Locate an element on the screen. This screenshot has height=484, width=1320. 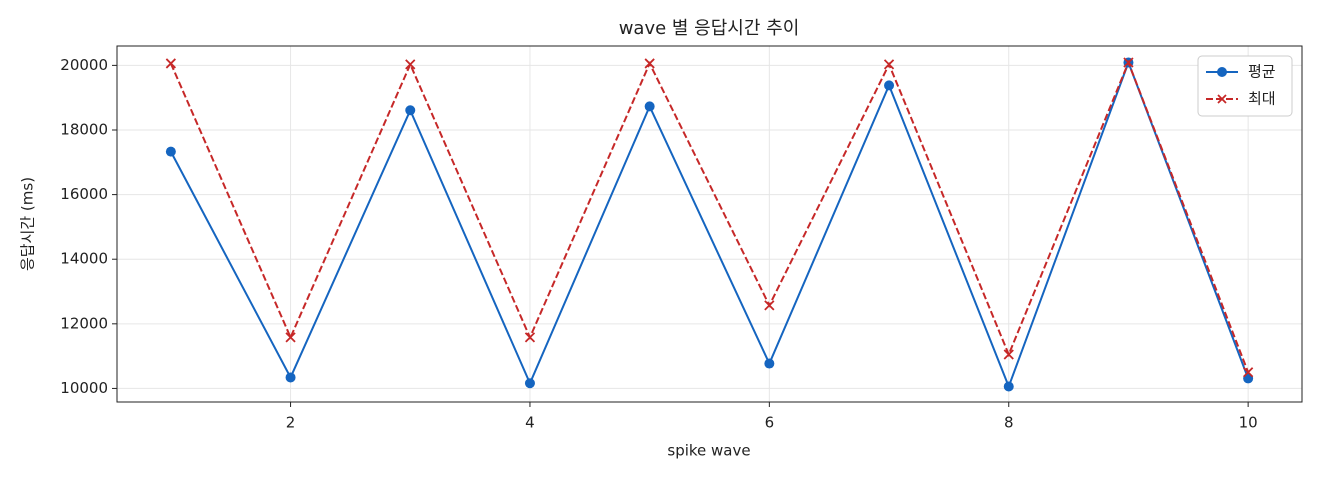
x-tick-label: 6 is located at coordinates (770, 423).